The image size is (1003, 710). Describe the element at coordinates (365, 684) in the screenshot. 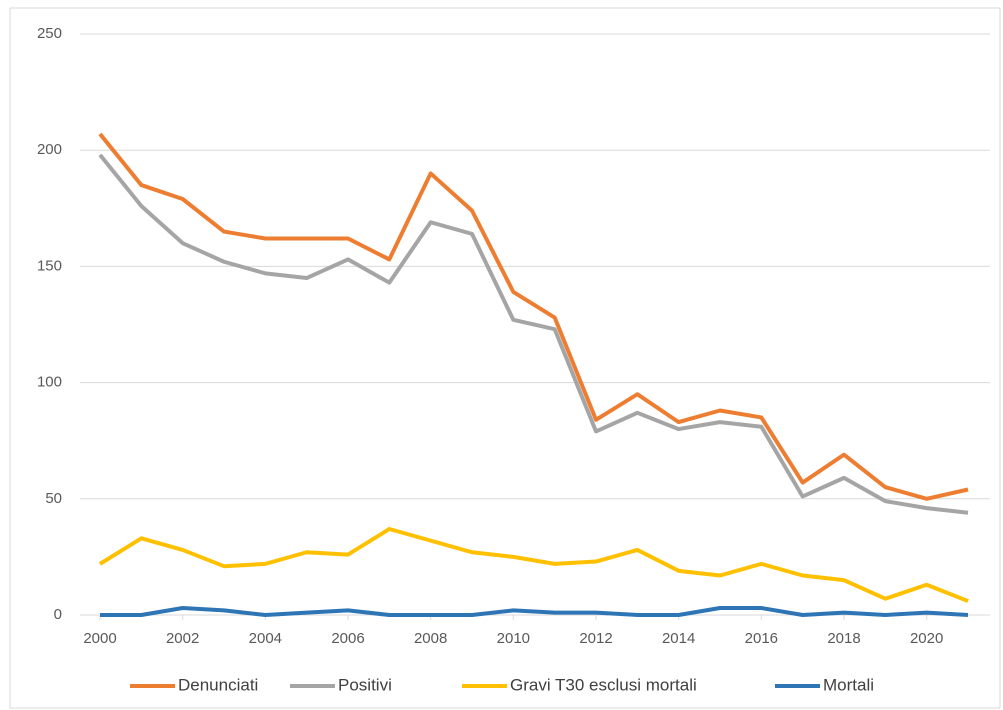

I see `legend-label: Positivi` at that location.